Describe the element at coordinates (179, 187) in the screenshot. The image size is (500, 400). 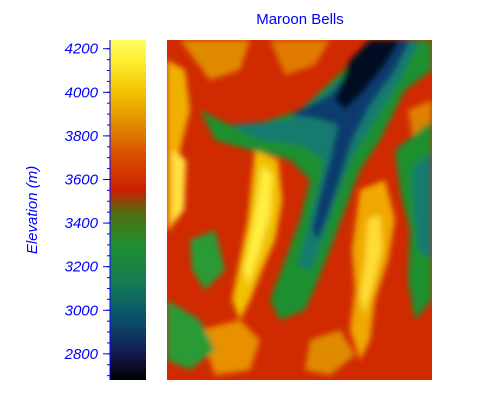
I see `ridge-left-inner` at that location.